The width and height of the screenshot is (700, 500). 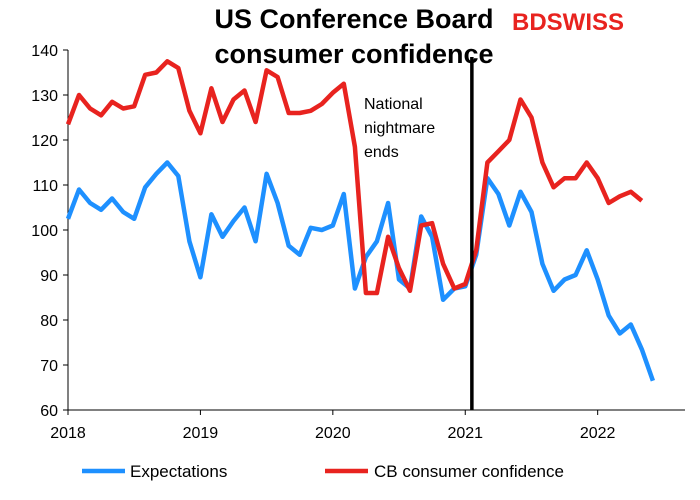 I want to click on brand-logo-left: BD, so click(x=529, y=22).